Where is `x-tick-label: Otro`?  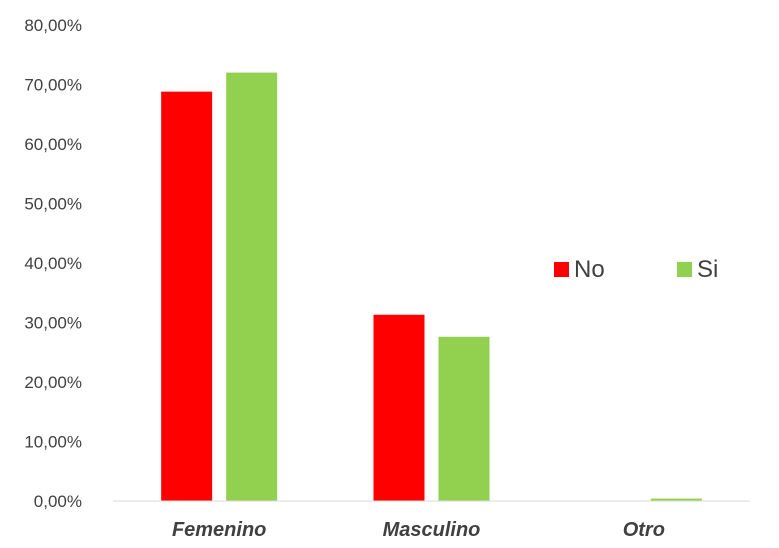 x-tick-label: Otro is located at coordinates (644, 530).